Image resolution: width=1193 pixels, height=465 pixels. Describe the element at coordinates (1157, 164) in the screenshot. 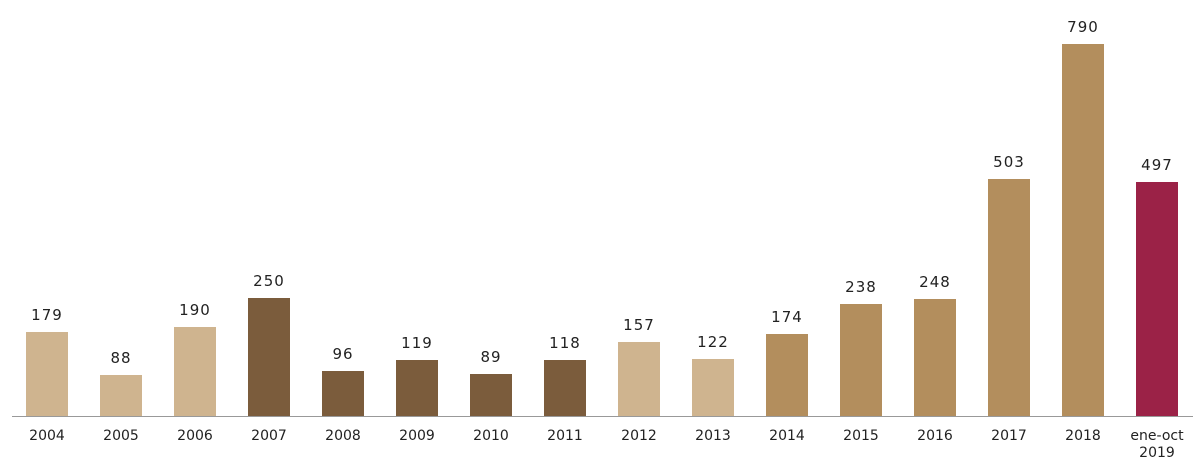

I see `value-label: 497` at that location.